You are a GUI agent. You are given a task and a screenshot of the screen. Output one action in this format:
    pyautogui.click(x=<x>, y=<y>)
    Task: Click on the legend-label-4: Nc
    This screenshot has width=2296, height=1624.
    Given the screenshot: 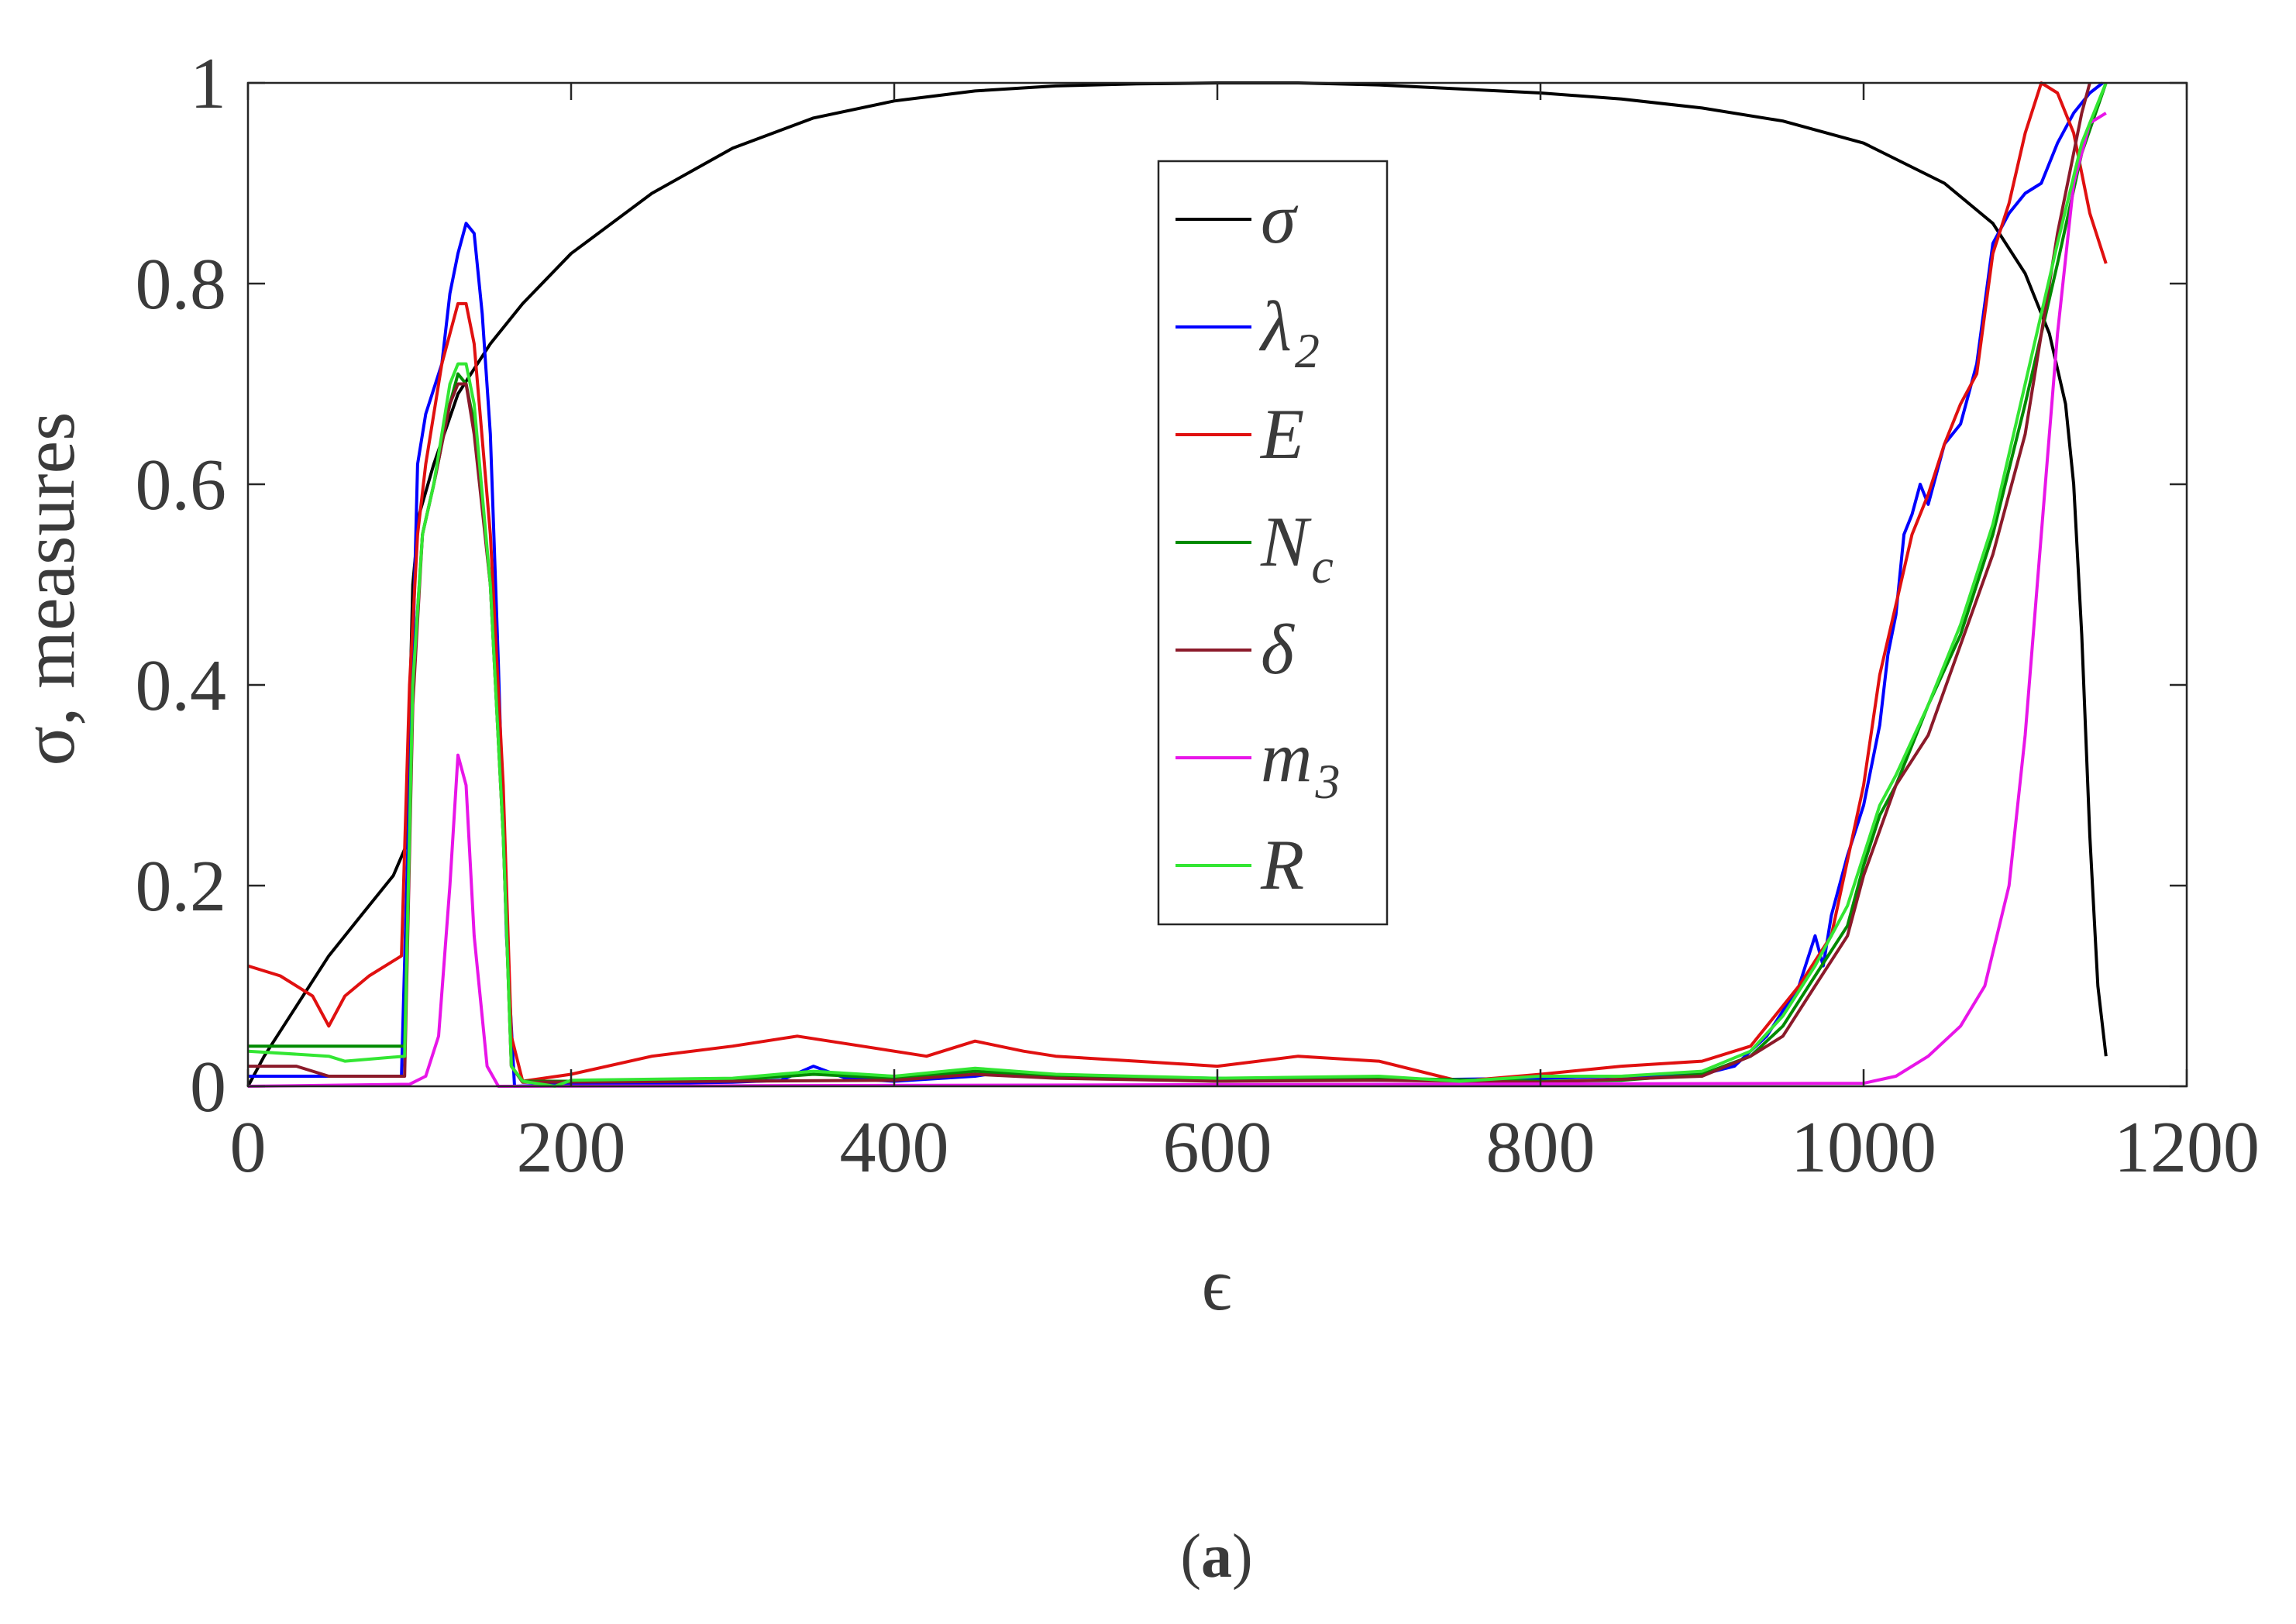 What is the action you would take?
    pyautogui.click(x=1297, y=548)
    